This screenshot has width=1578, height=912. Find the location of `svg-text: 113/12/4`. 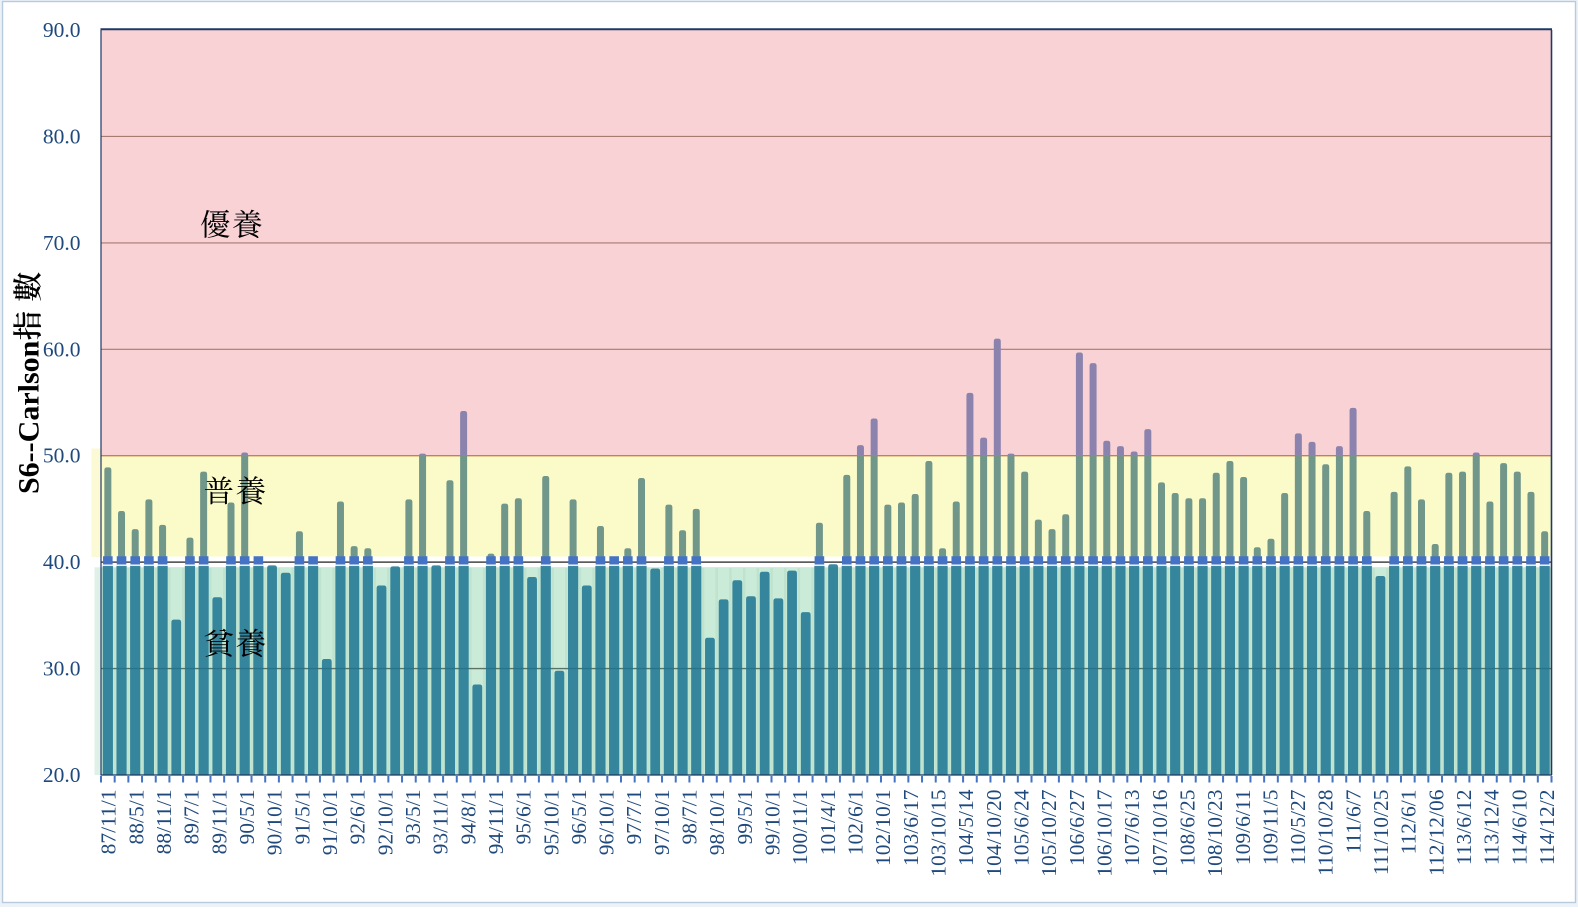

svg-text: 113/12/4 is located at coordinates (1492, 827).